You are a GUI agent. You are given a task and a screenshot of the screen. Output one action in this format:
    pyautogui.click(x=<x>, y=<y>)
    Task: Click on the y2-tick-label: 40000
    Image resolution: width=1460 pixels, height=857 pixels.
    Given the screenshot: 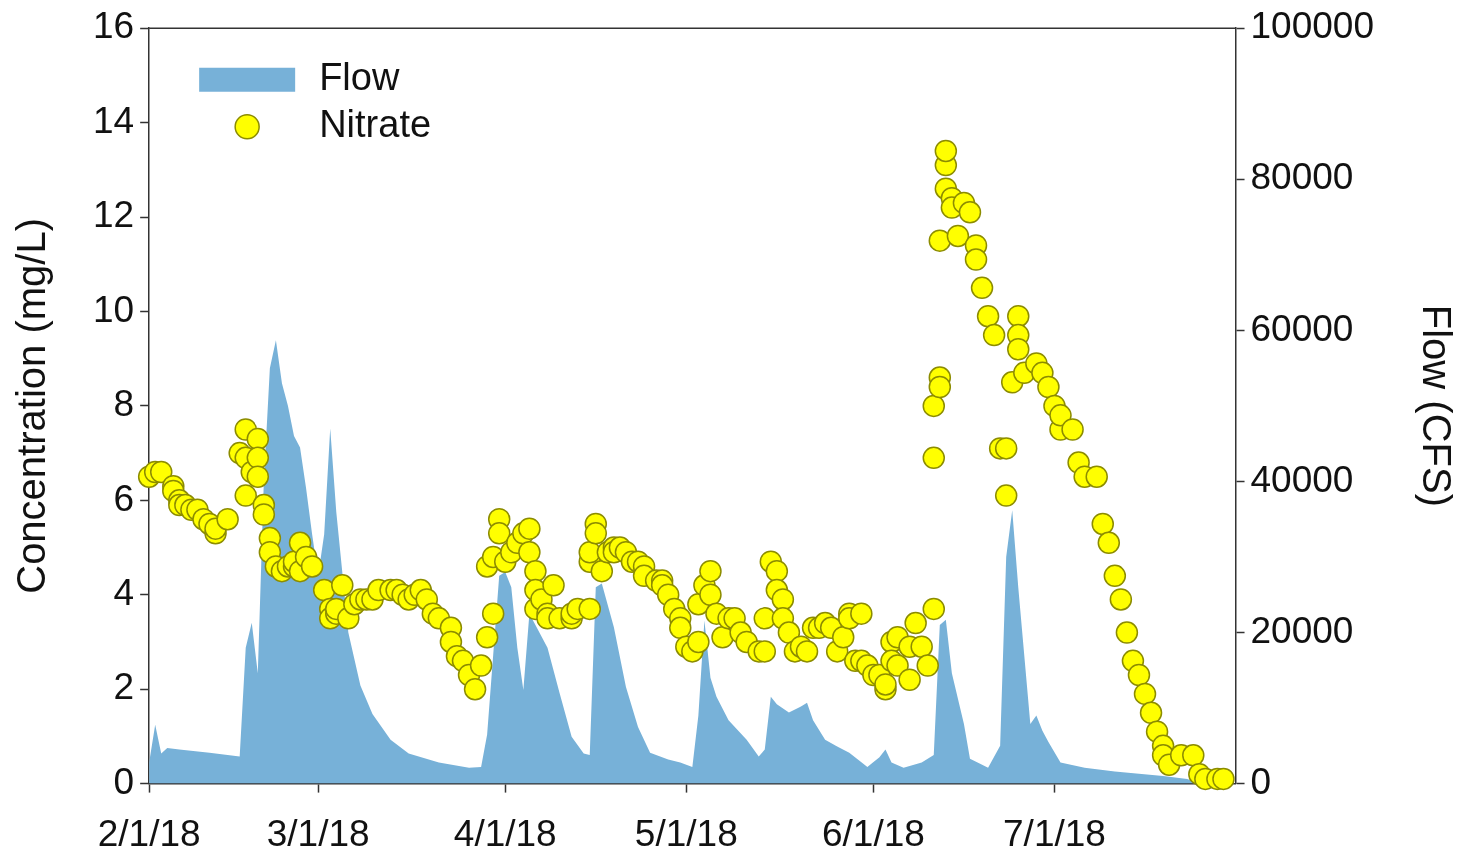 What is the action you would take?
    pyautogui.click(x=1302, y=479)
    